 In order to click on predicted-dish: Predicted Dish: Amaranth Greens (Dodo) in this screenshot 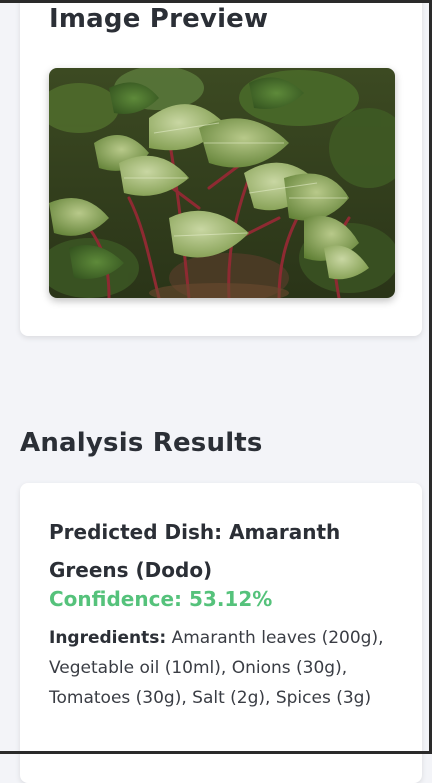, I will do `click(195, 551)`.